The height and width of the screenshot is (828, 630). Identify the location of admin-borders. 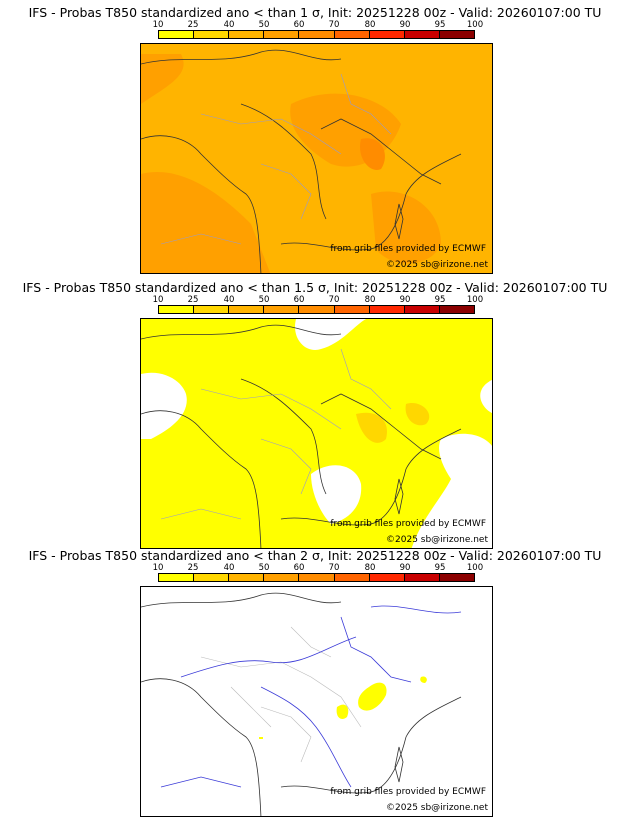
(281, 694).